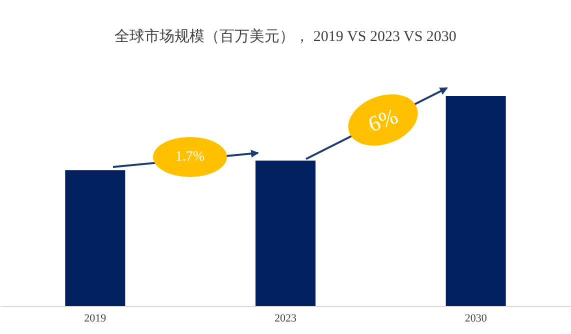  What do you see at coordinates (285, 318) in the screenshot?
I see `x-tick-label: 2023` at bounding box center [285, 318].